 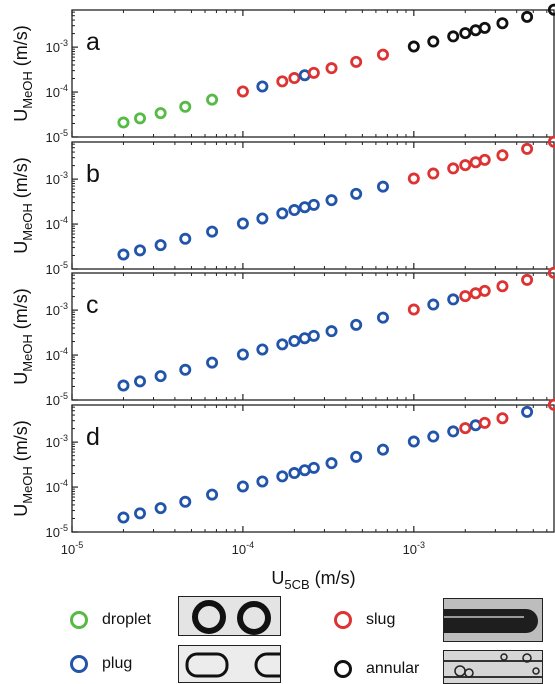 I want to click on slug-marker-icon, so click(x=343, y=620).